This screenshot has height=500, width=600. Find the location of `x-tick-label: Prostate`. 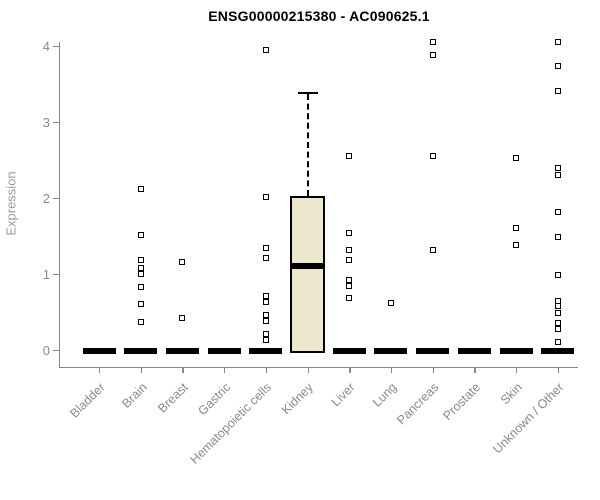

x-tick-label: Prostate is located at coordinates (461, 402).